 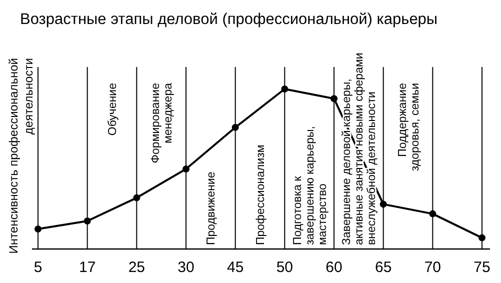 What do you see at coordinates (409, 127) in the screenshot?
I see `annotation: Поддержание здоровья, семьи` at bounding box center [409, 127].